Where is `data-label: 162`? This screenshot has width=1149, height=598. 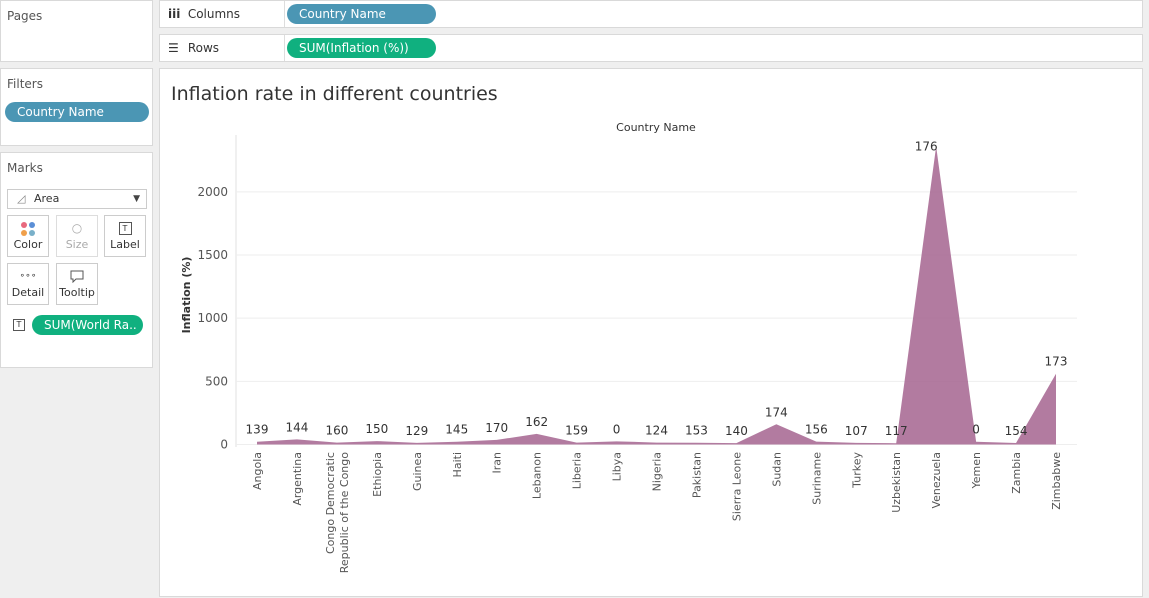 data-label: 162 is located at coordinates (536, 422).